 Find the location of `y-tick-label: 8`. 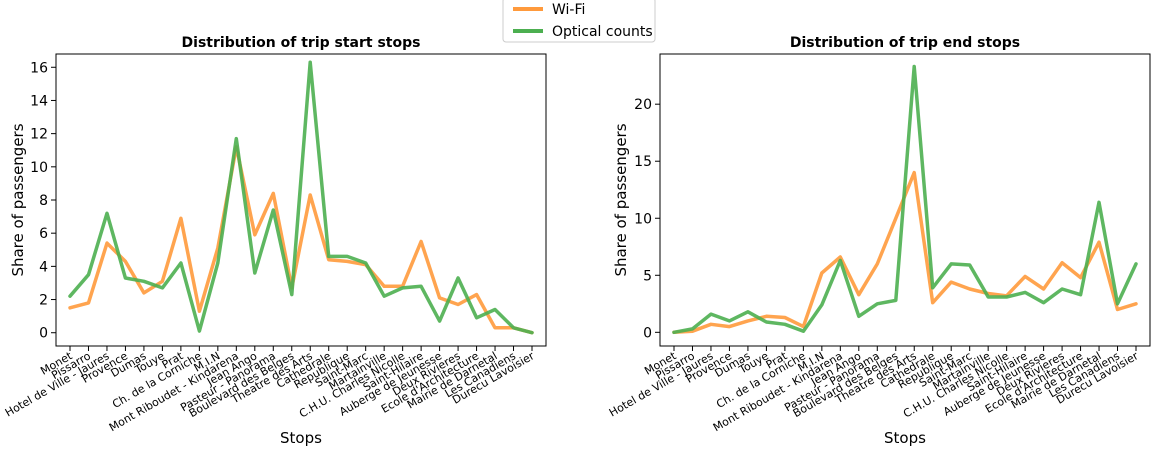

y-tick-label: 8 is located at coordinates (43, 201).